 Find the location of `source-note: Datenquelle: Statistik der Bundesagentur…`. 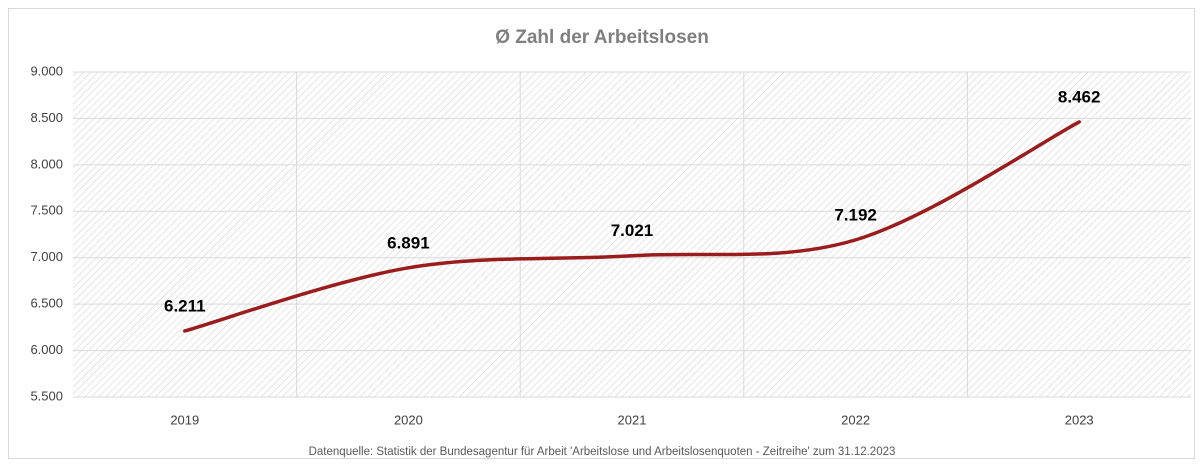

source-note: Datenquelle: Statistik der Bundesagentur… is located at coordinates (602, 452).